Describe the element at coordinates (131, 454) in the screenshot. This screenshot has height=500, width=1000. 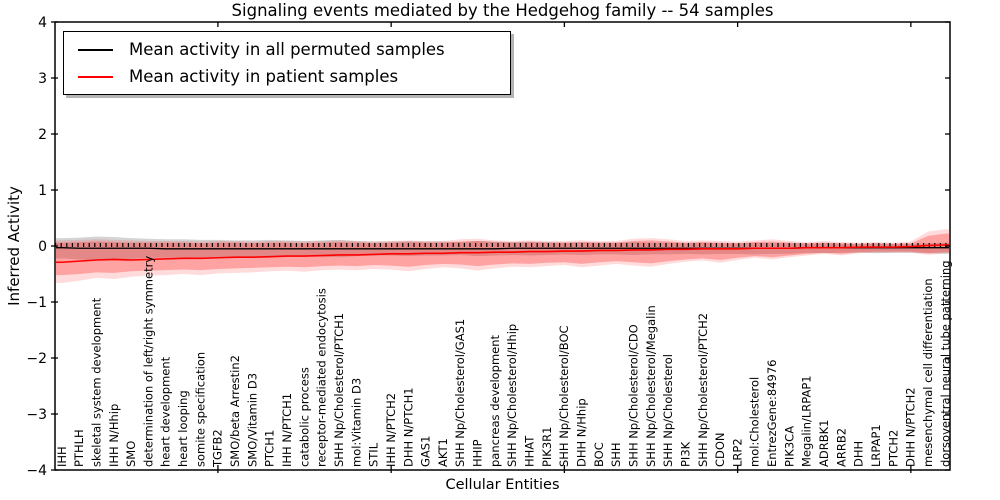
I see `x-tick-label: SMO` at that location.